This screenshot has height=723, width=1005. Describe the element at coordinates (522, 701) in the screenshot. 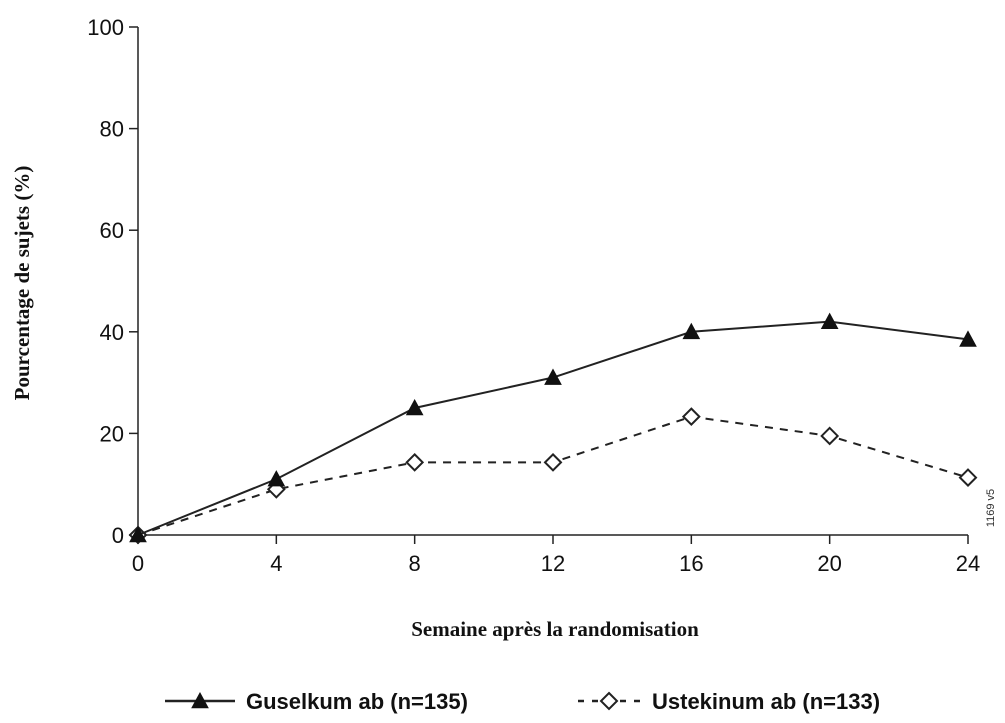

I see `legend: Guselkum ab (n=135) Ustekinum ab (n=133)` at that location.